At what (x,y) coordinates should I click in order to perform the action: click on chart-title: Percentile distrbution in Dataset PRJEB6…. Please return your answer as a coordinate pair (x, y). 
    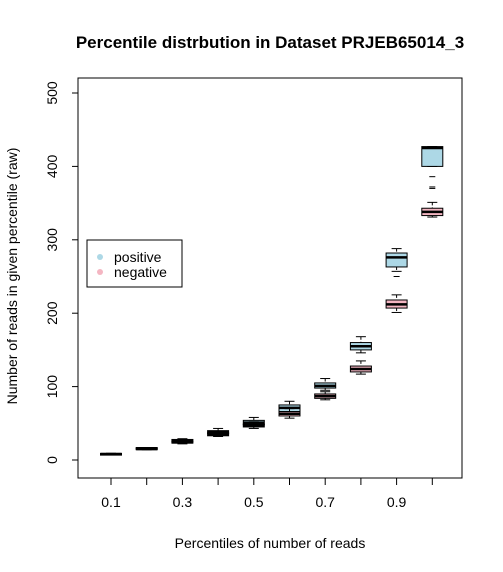
    Looking at the image, I should click on (270, 42).